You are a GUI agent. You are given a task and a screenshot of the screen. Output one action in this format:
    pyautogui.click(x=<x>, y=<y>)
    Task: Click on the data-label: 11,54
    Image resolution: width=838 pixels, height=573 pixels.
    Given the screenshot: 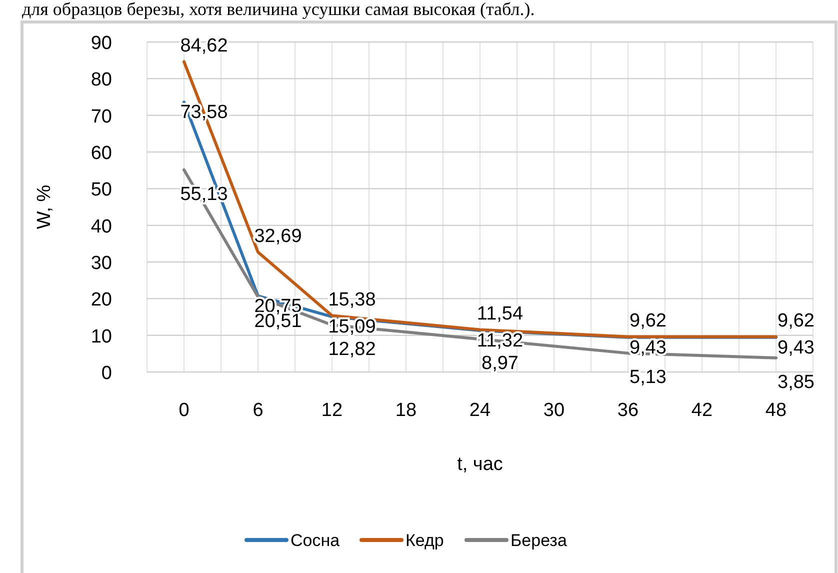 What is the action you would take?
    pyautogui.click(x=500, y=314)
    